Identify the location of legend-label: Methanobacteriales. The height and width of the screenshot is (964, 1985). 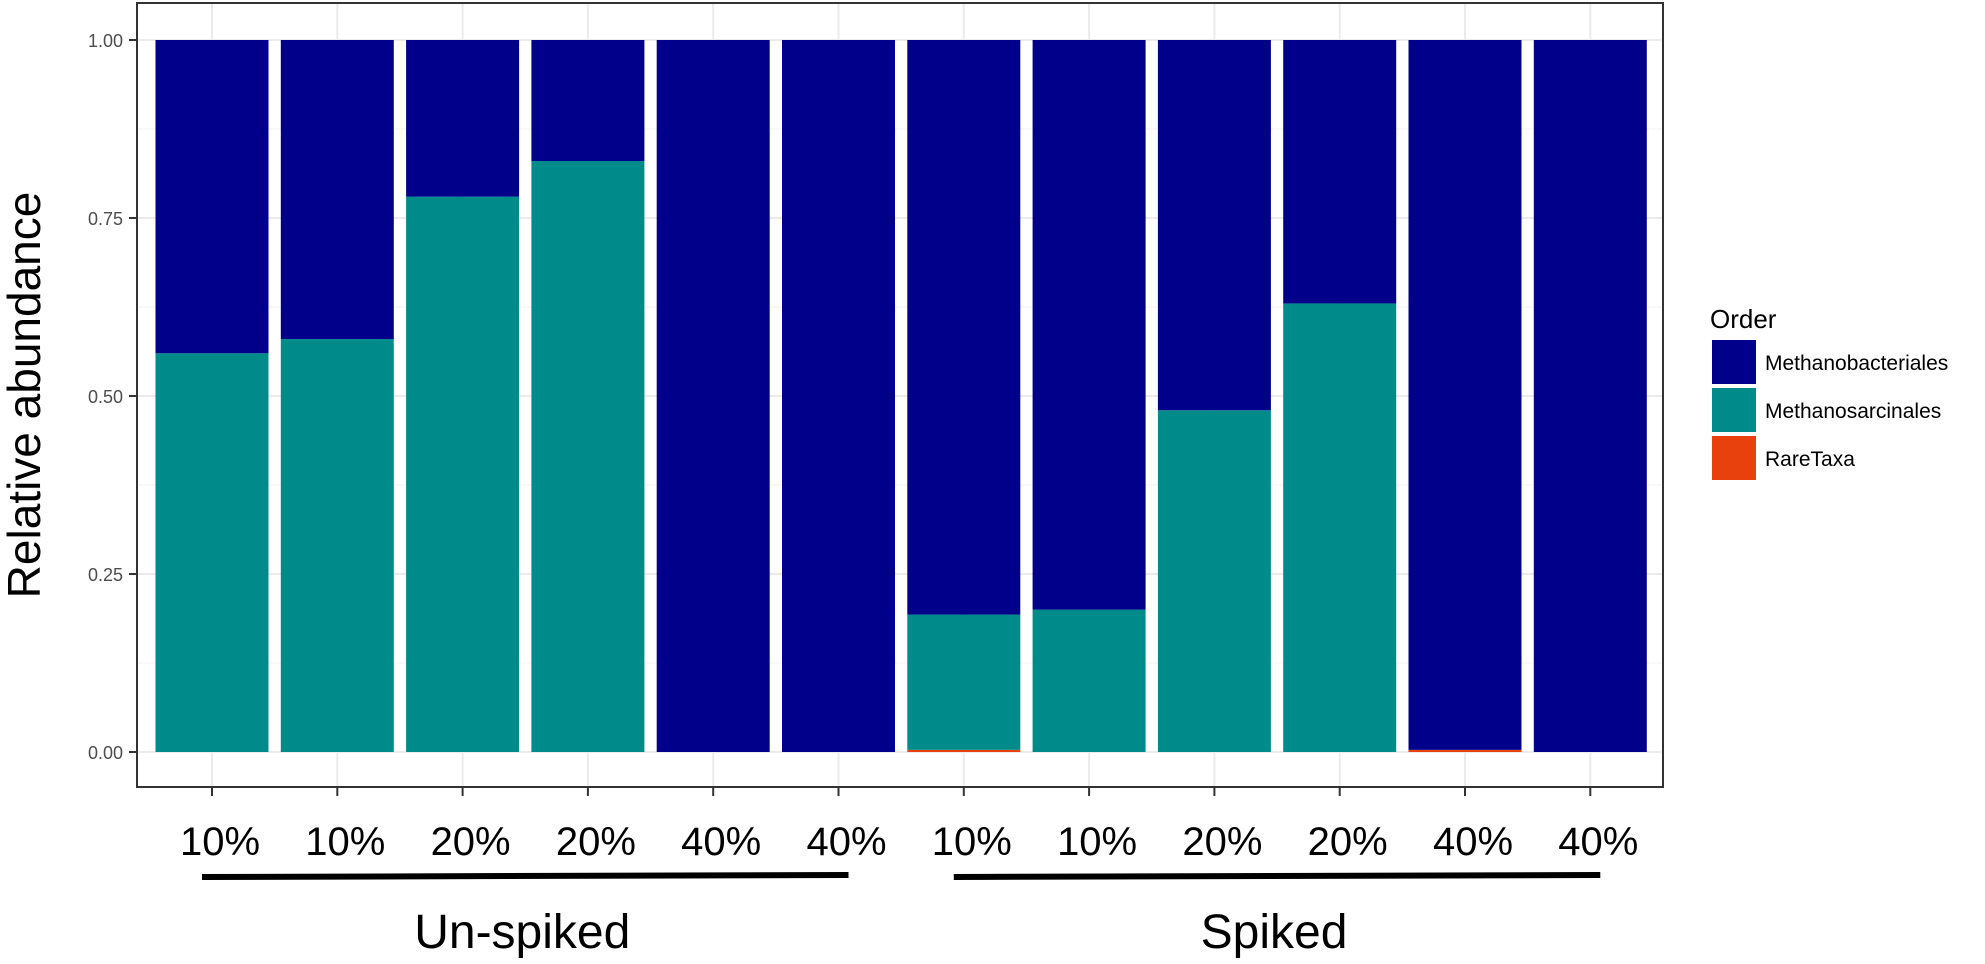
(1856, 363).